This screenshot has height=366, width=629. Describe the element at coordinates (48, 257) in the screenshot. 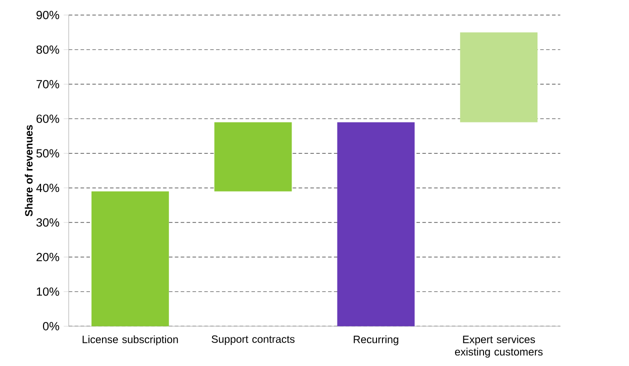

I see `y-tick-label: 20%` at that location.